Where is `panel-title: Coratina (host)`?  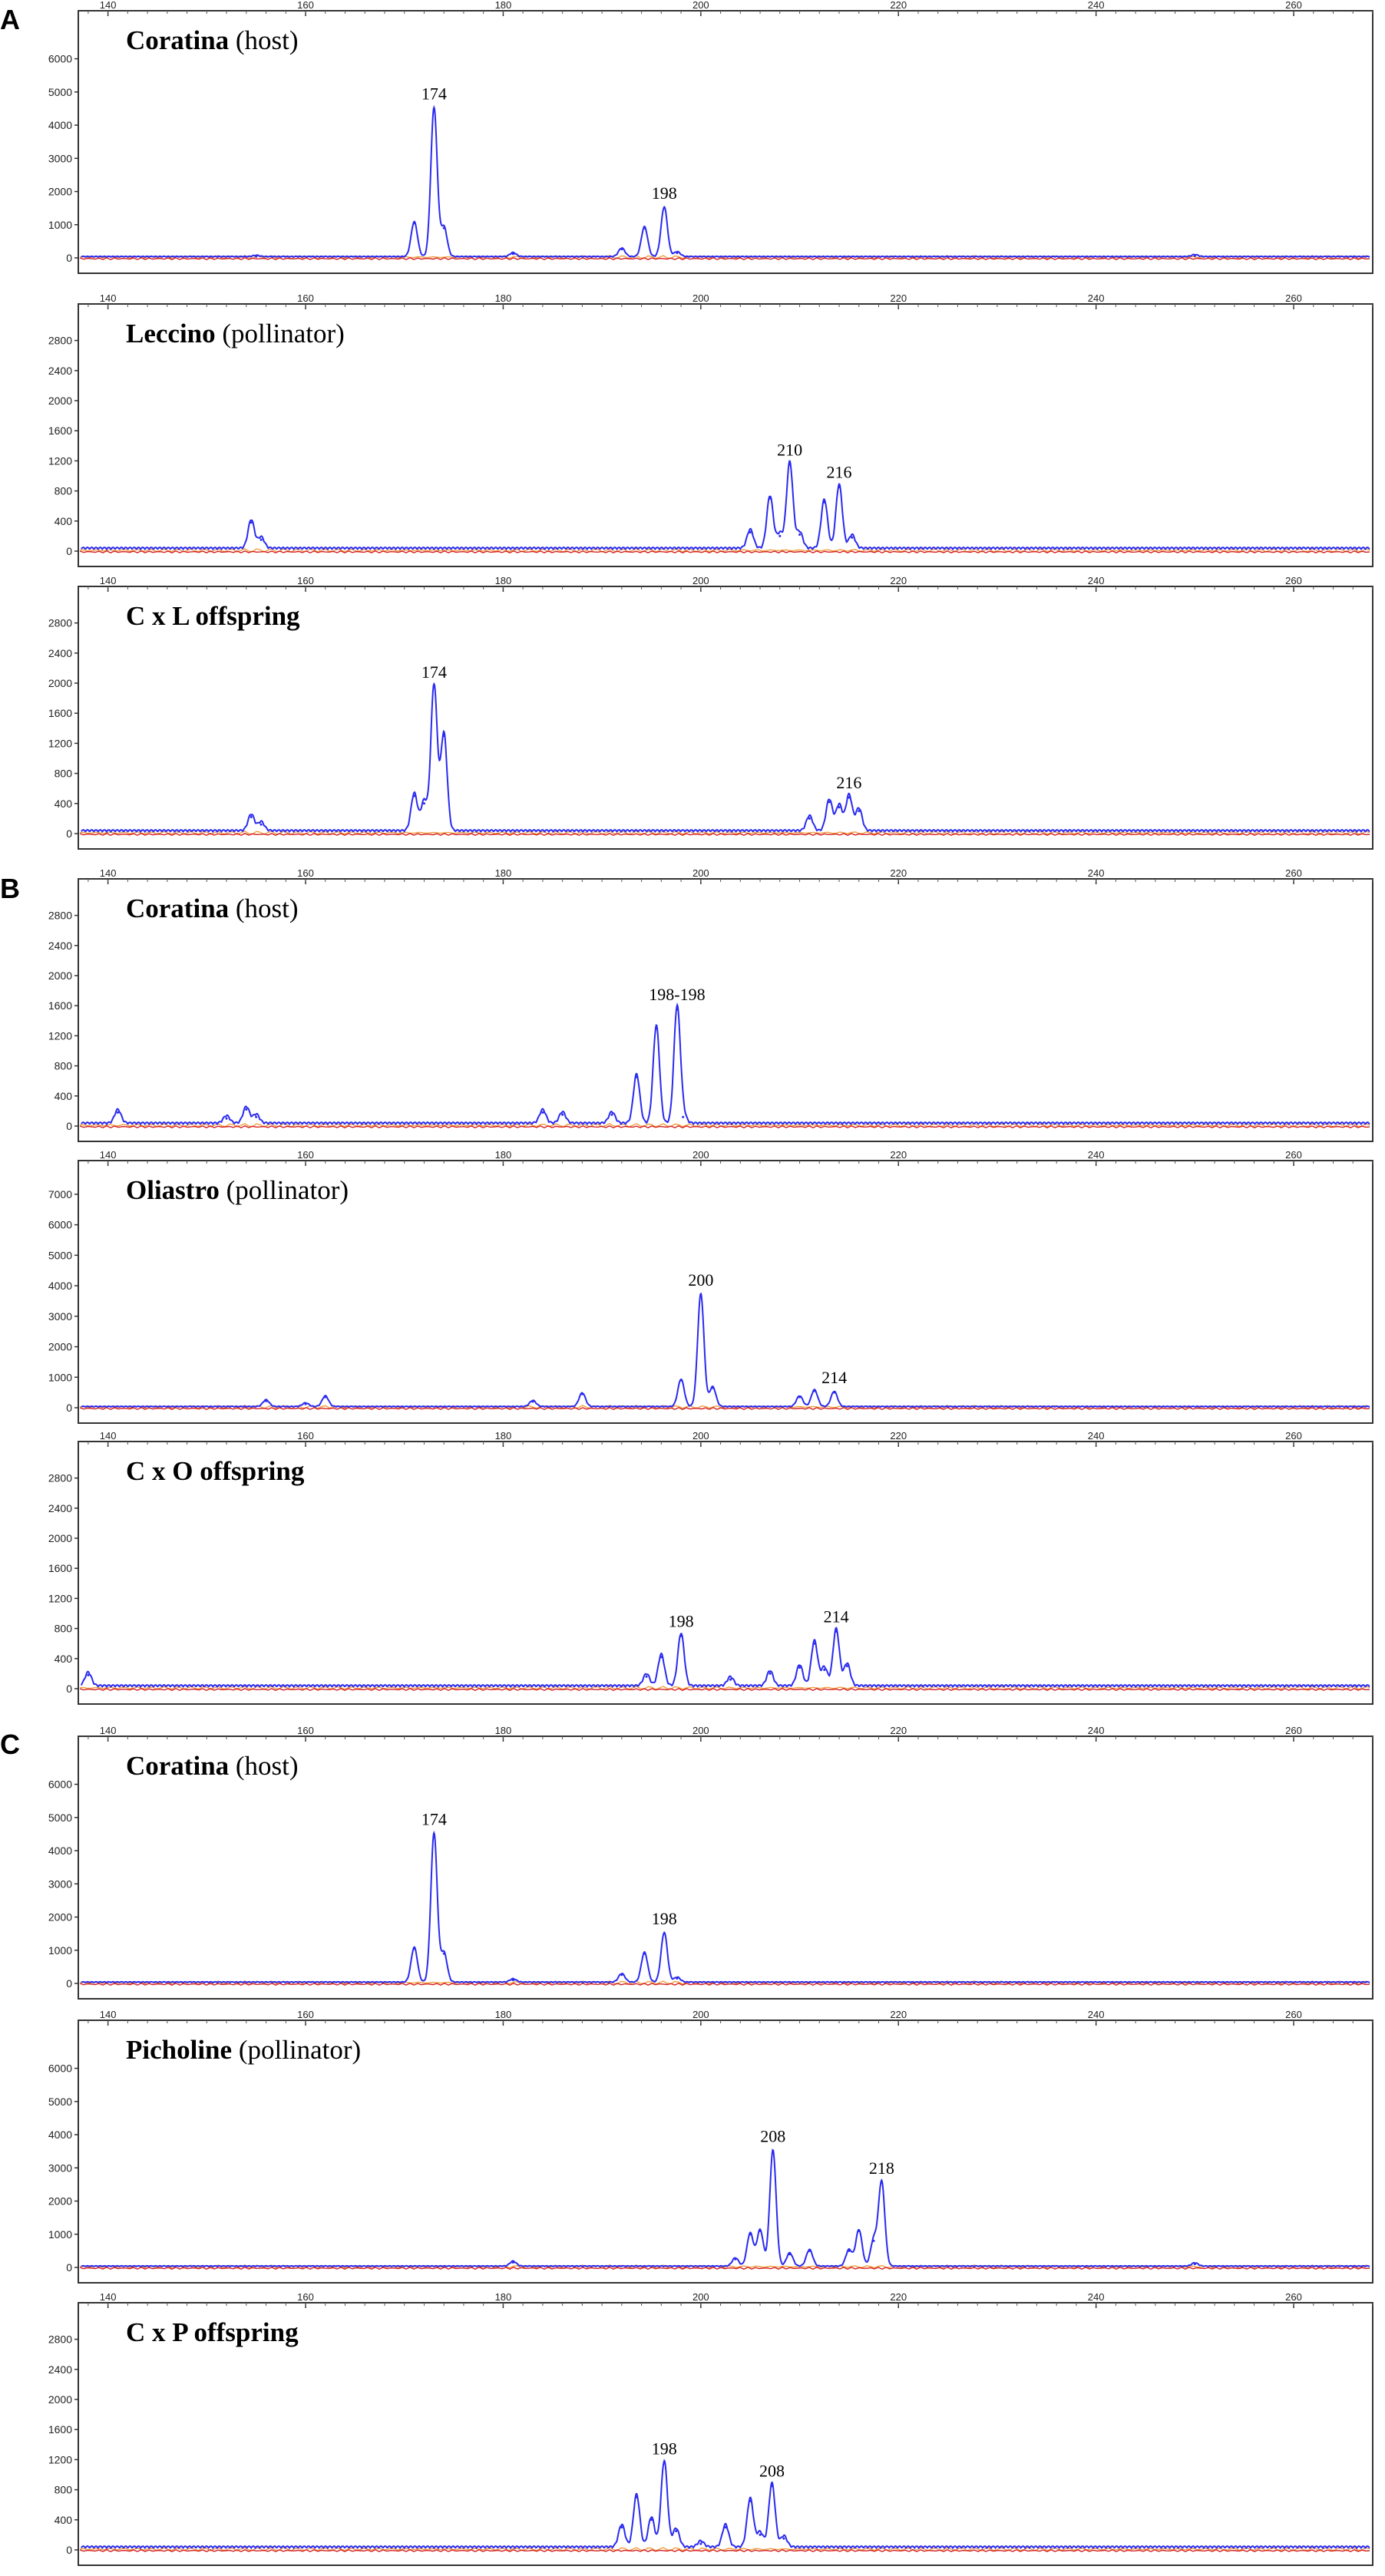
panel-title: Coratina (host) is located at coordinates (213, 1766).